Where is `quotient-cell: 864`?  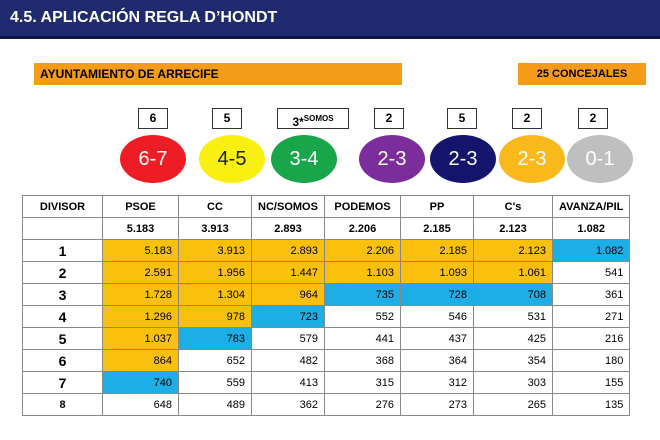 quotient-cell: 864 is located at coordinates (140, 360).